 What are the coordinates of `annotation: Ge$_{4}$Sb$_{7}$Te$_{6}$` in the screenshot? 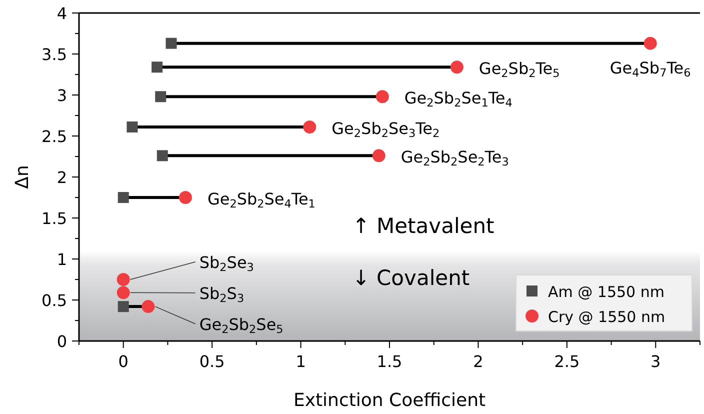 It's located at (650, 69).